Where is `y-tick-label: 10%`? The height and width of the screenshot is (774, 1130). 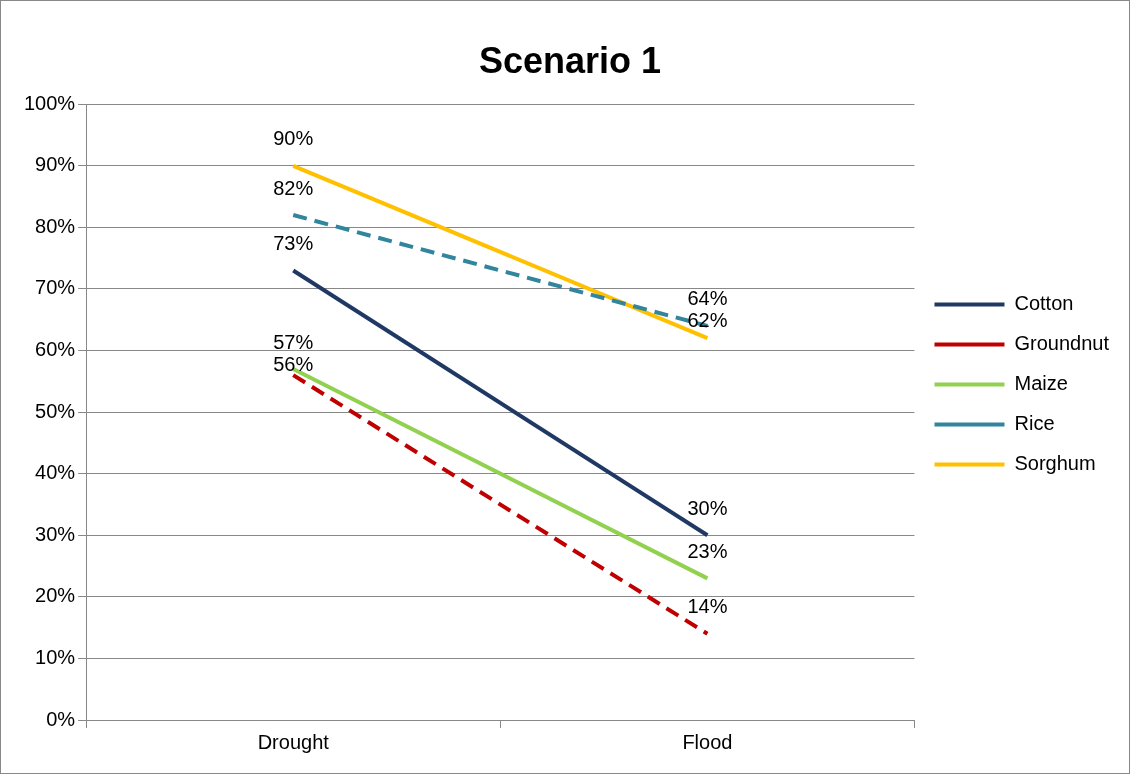
y-tick-label: 10% is located at coordinates (55, 656).